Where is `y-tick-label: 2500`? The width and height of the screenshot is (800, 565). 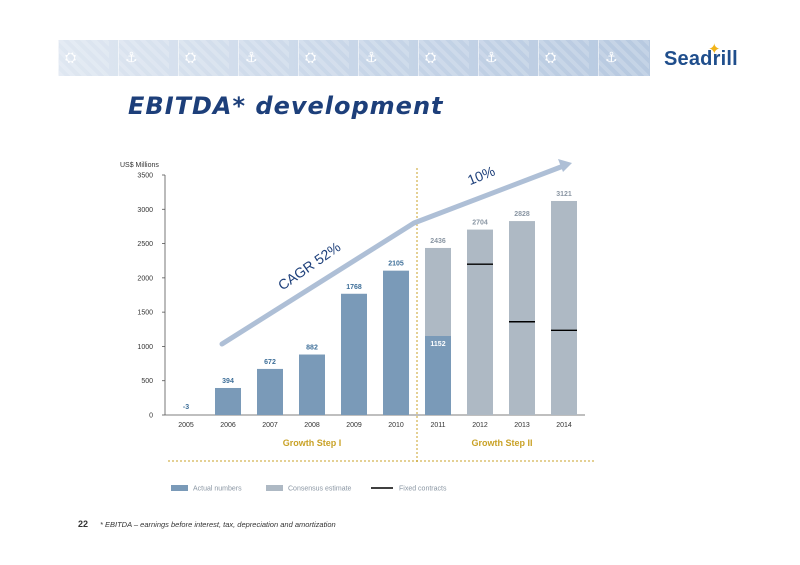 y-tick-label: 2500 is located at coordinates (145, 244).